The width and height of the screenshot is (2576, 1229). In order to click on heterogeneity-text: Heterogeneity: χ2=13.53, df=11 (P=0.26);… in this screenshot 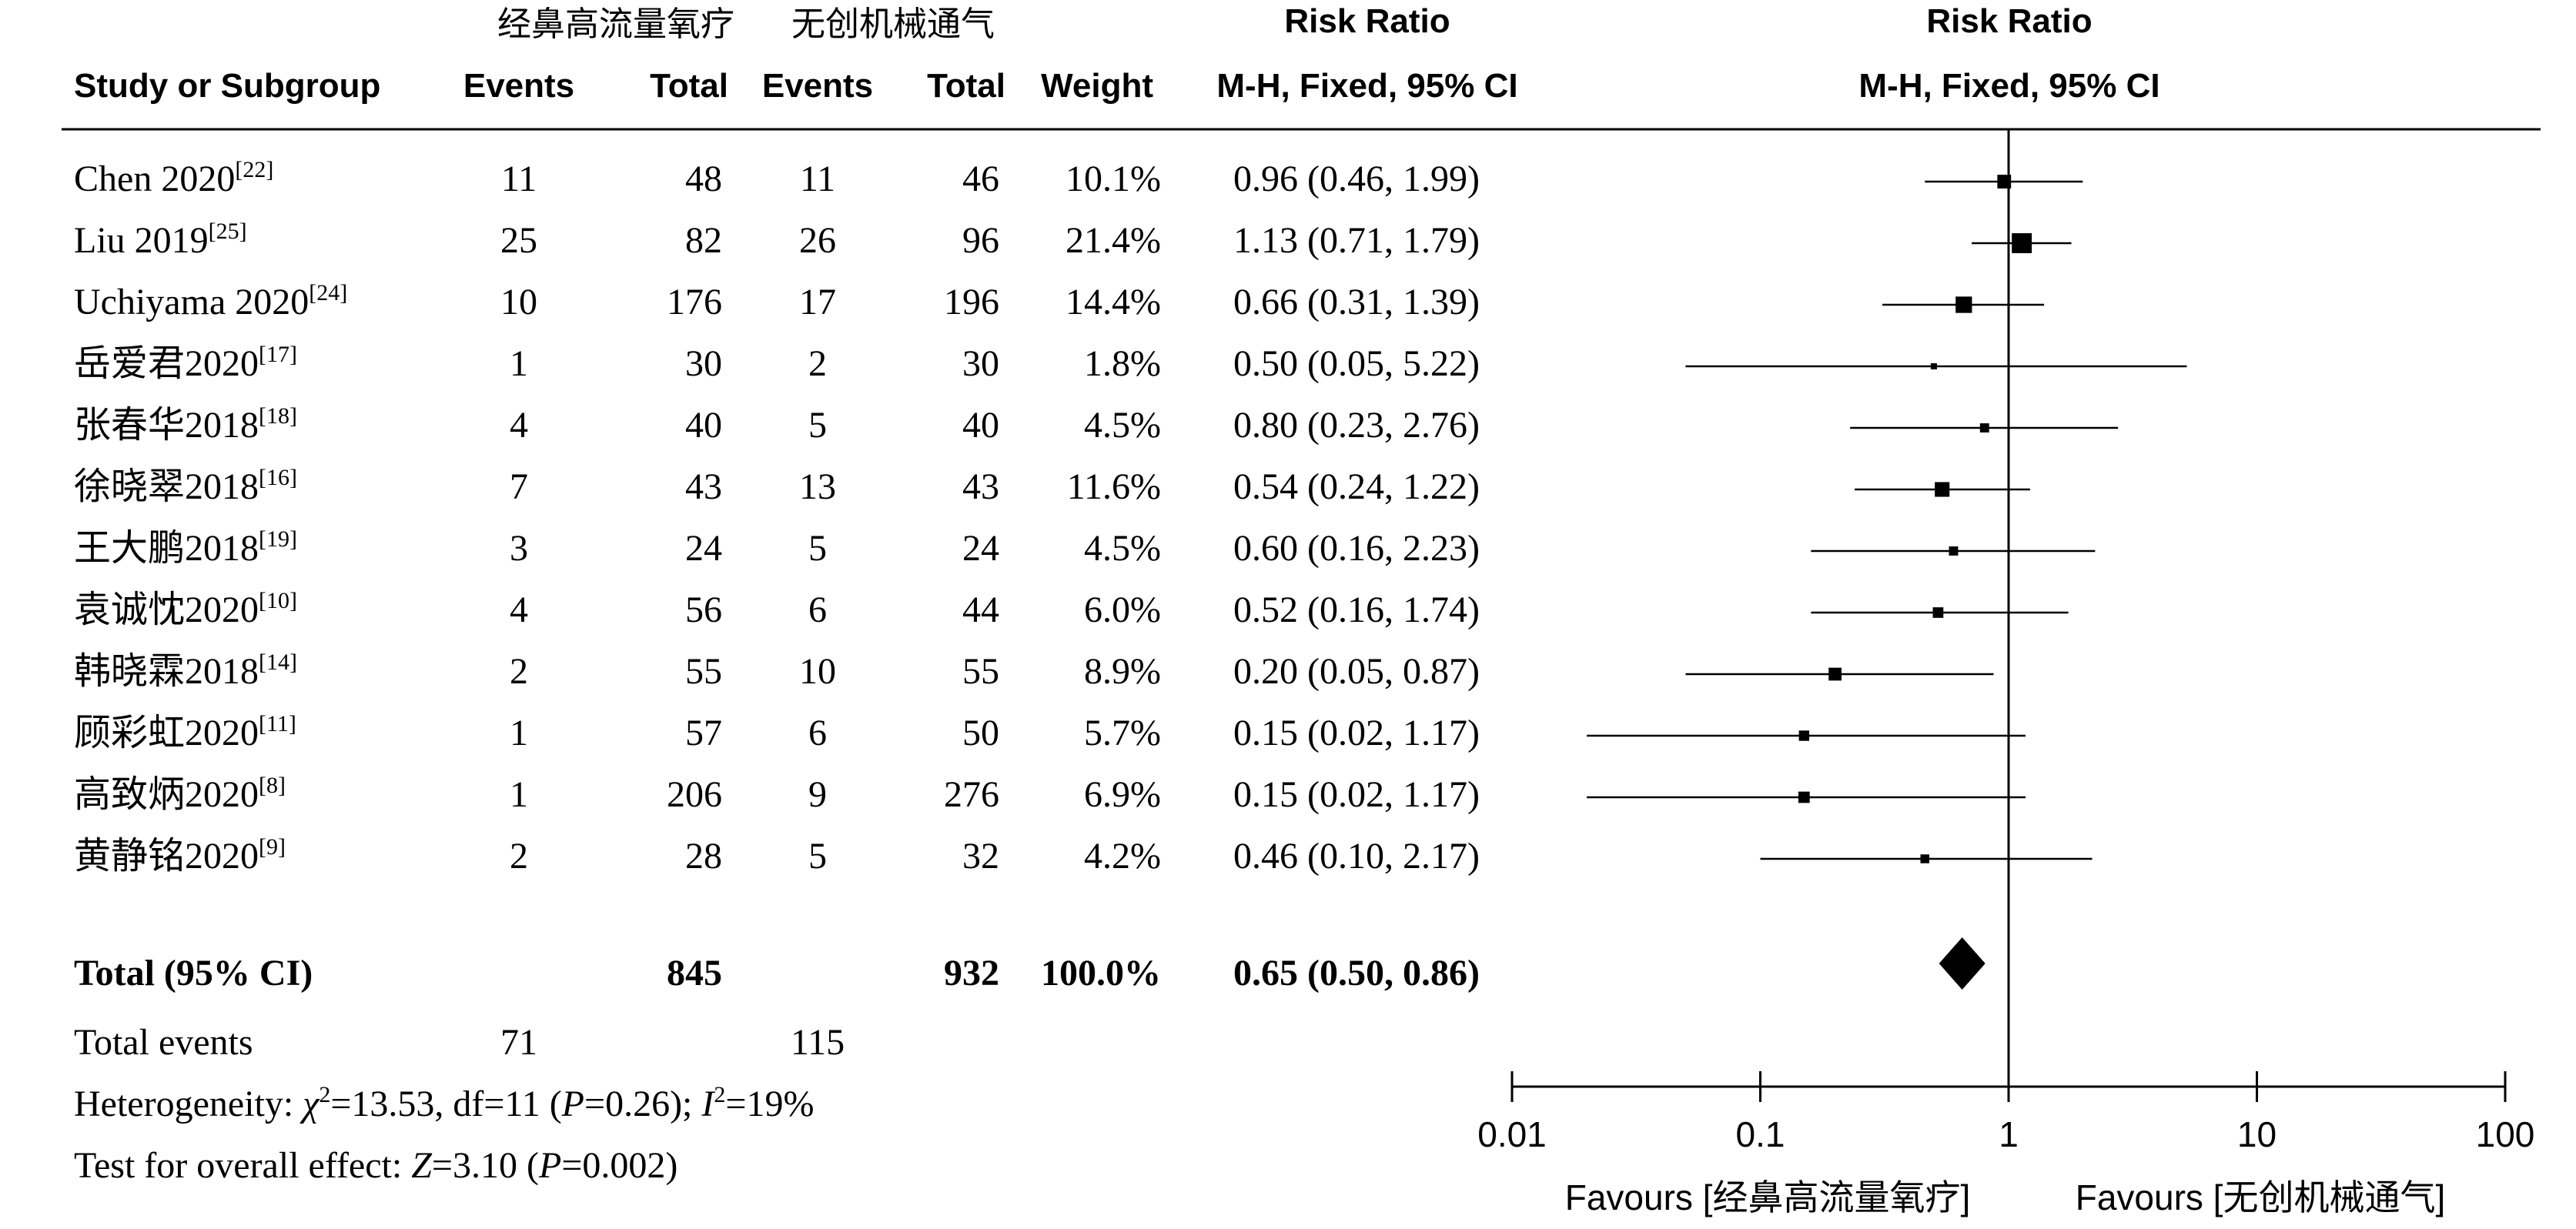, I will do `click(444, 1103)`.